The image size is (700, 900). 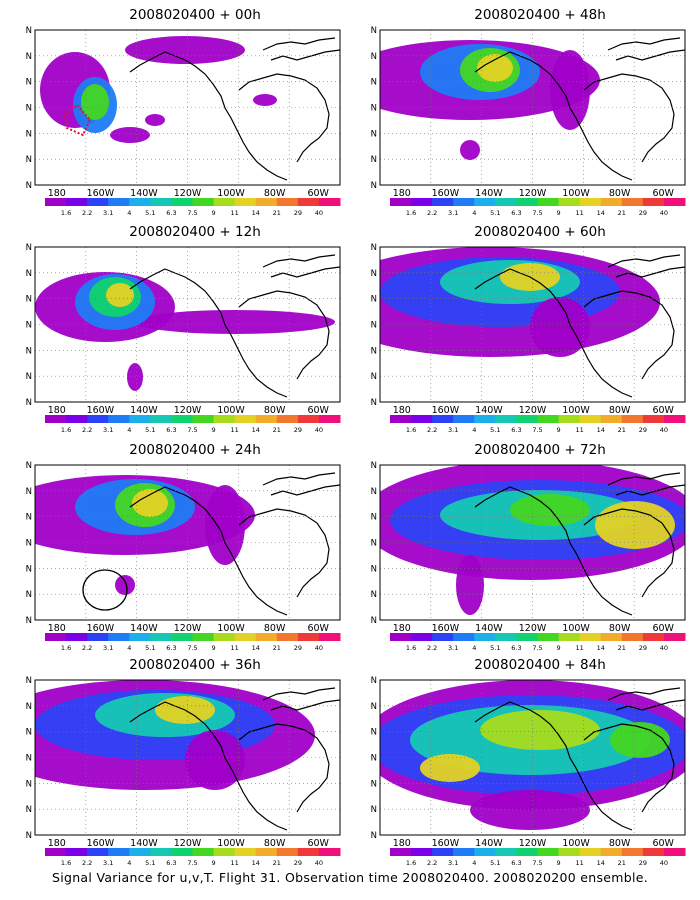 What do you see at coordinates (66, 647) in the screenshot?
I see `colorbar-label: 1.6` at bounding box center [66, 647].